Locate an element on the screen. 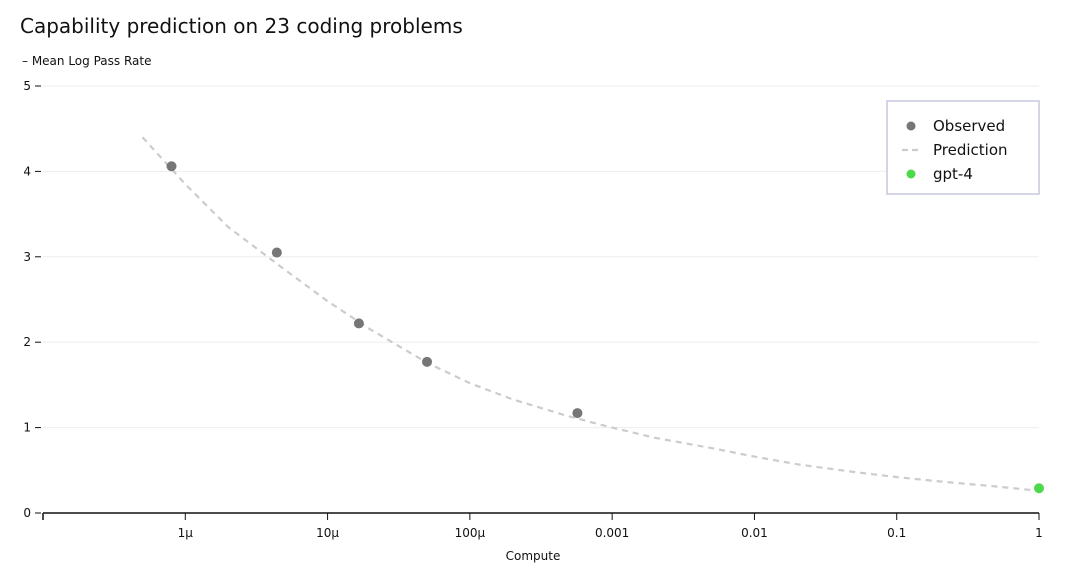 The image size is (1080, 579). y-tick-label: 4 is located at coordinates (27, 171).